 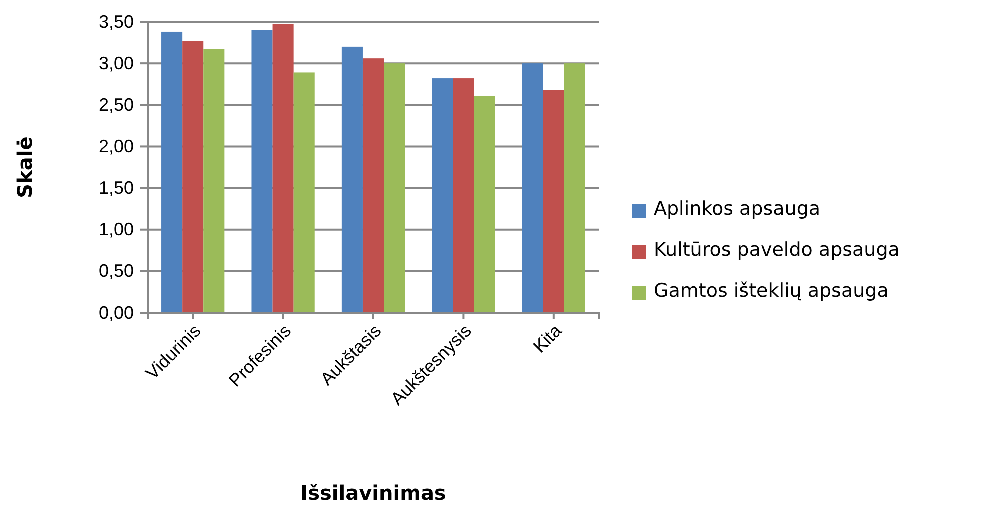 I want to click on y-tick-label: 1,00, so click(x=116, y=230).